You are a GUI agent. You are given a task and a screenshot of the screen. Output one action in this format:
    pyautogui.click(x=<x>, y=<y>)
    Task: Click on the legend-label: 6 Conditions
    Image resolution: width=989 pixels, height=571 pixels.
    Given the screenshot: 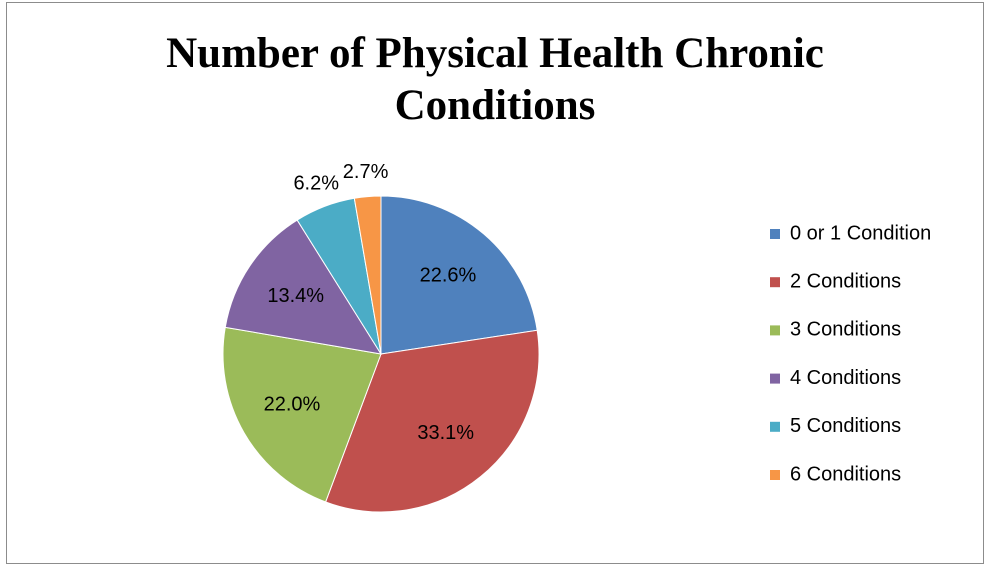 What is the action you would take?
    pyautogui.click(x=845, y=474)
    